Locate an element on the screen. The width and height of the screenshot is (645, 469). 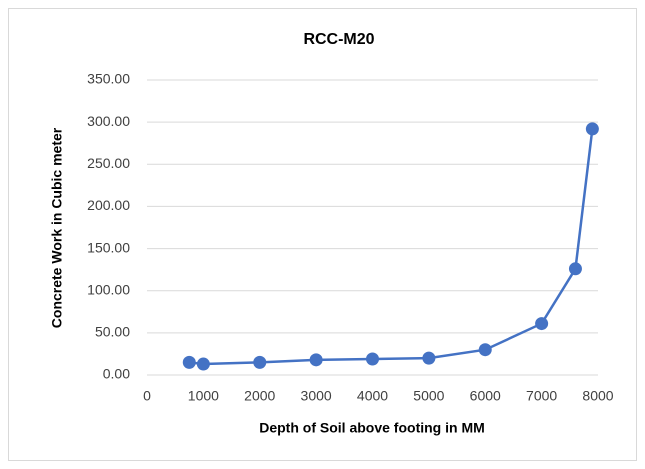
x-tick-label: 3000 is located at coordinates (316, 396).